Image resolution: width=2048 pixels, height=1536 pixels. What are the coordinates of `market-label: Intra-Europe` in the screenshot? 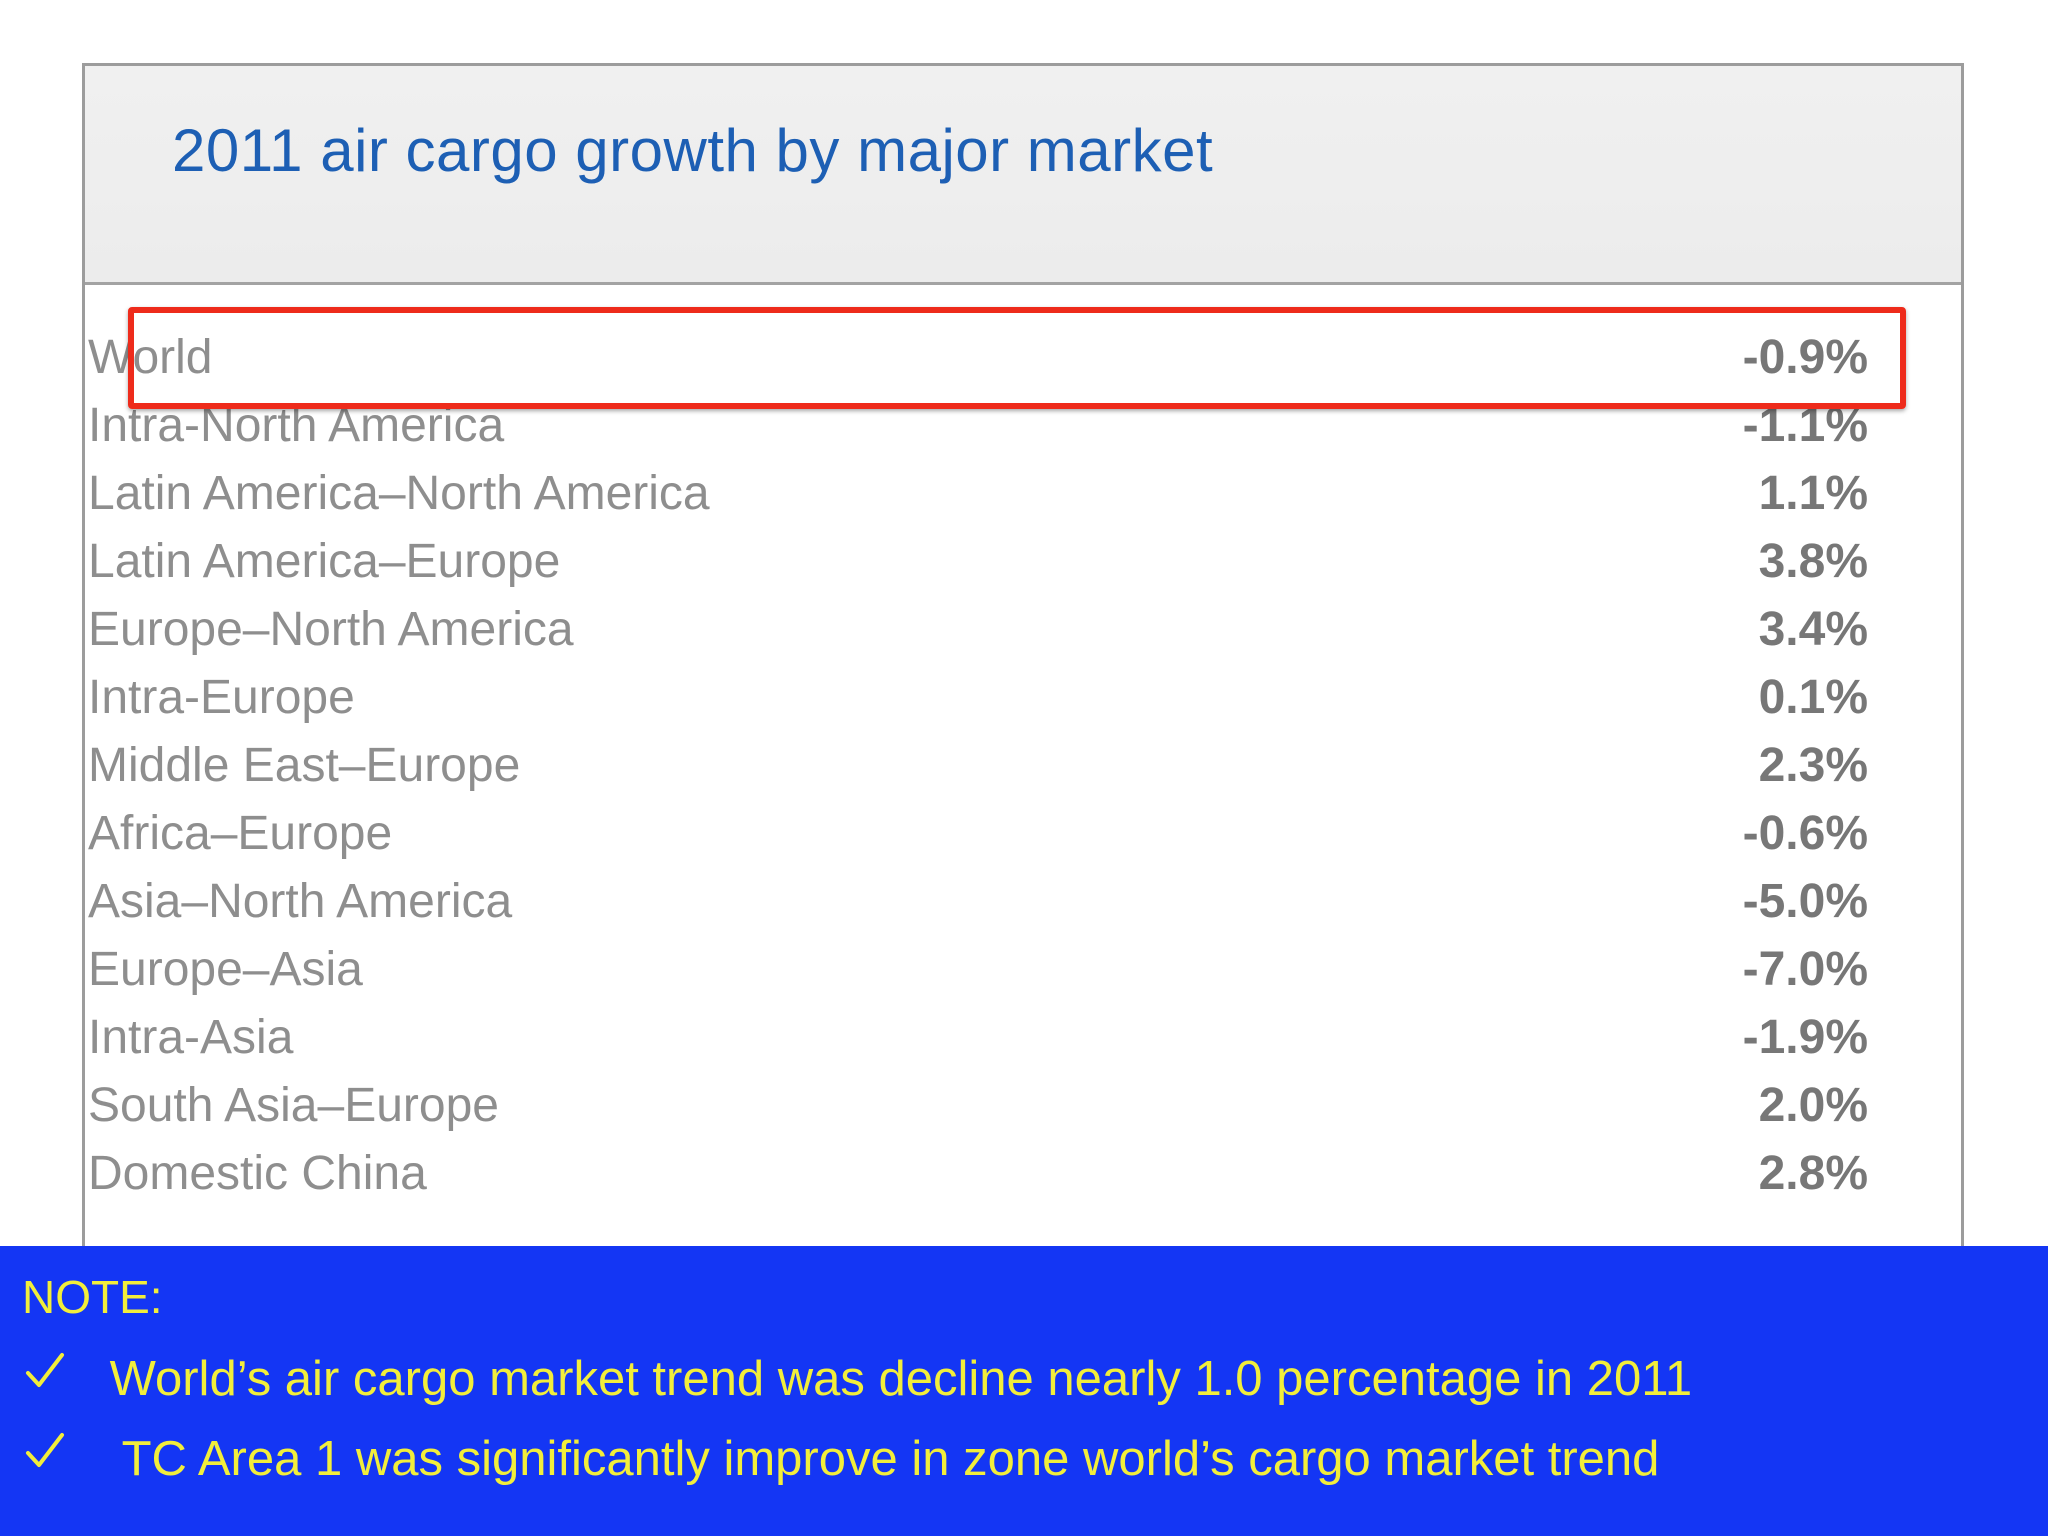 It's located at (221, 697).